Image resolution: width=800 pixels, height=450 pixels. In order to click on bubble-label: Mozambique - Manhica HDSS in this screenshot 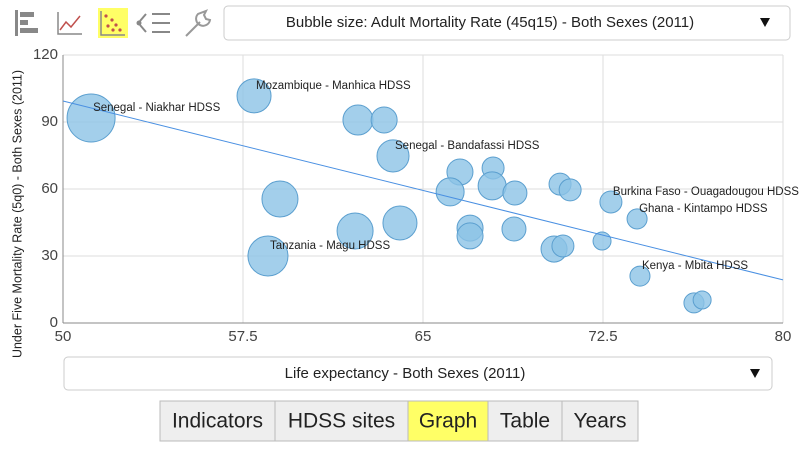, I will do `click(333, 86)`.